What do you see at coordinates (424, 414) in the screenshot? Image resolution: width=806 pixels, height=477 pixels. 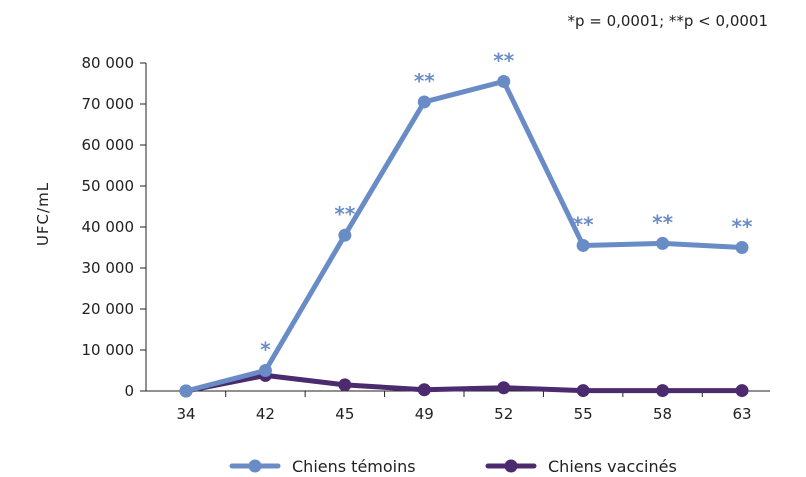 I see `x-tick-label: 49` at bounding box center [424, 414].